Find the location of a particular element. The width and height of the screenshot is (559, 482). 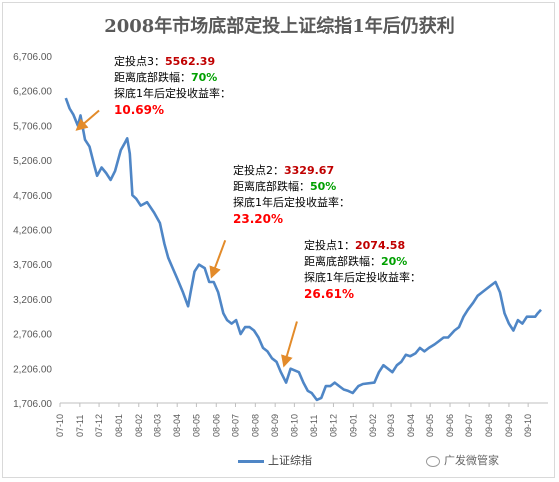

y-tick-label: 2,706.00 is located at coordinates (32, 335).